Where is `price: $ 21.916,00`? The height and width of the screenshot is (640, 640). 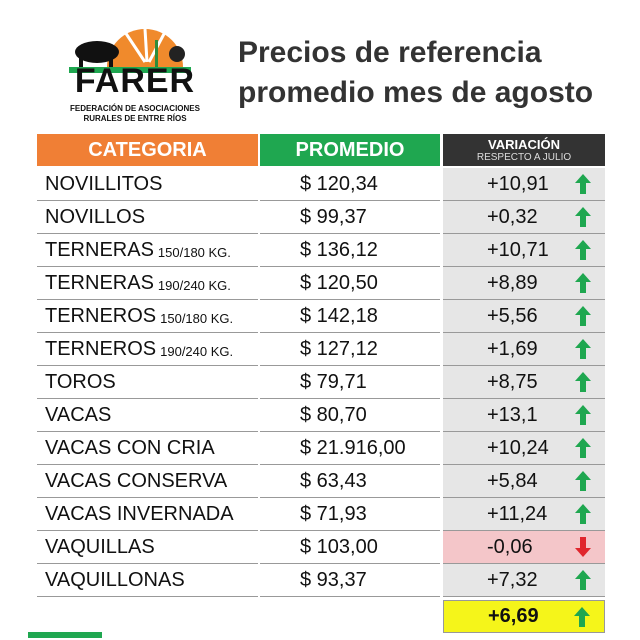 price: $ 21.916,00 is located at coordinates (353, 447).